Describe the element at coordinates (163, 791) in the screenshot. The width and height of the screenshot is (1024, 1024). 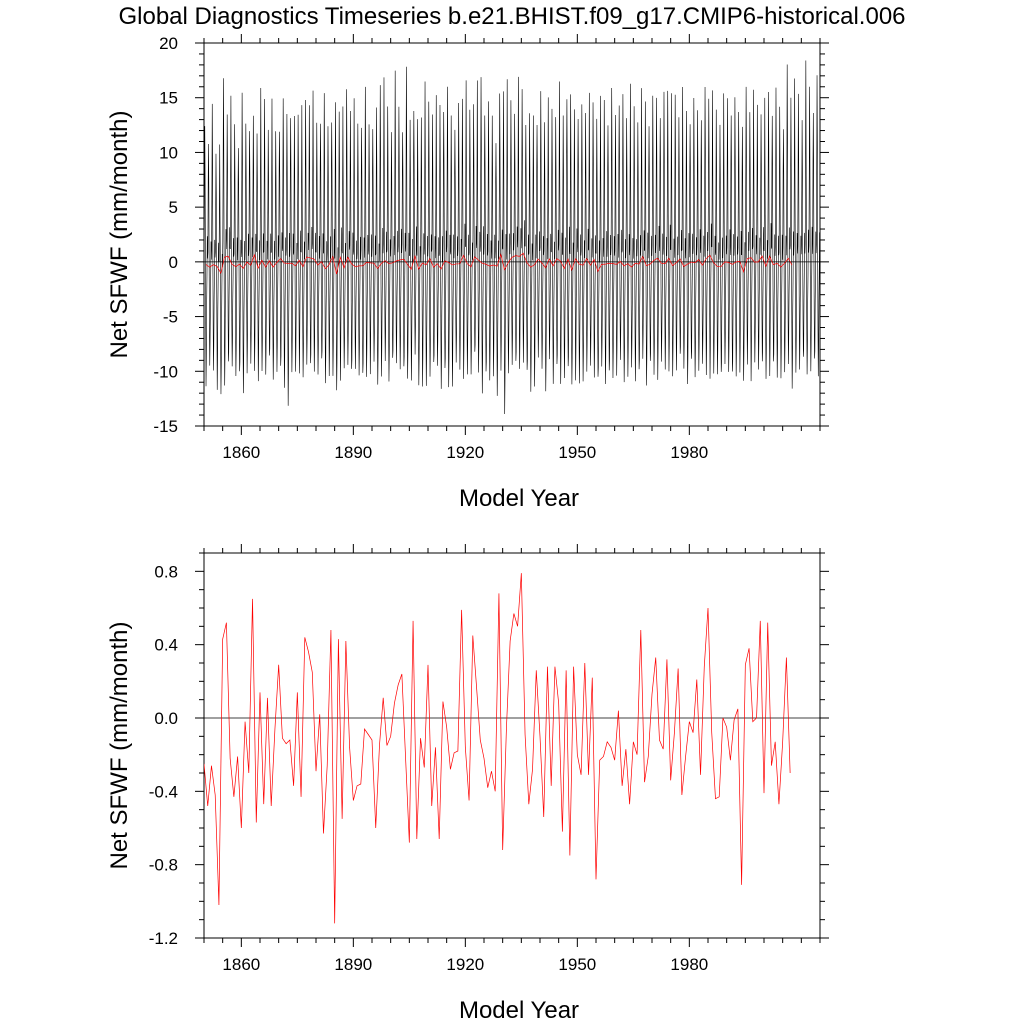
I see `y-tick-label: -0.4` at that location.